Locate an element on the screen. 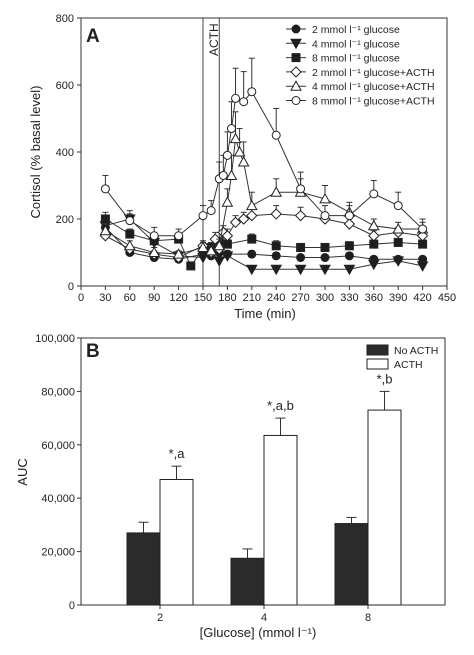 Image resolution: width=474 pixels, height=655 pixels. x-tick-label: 420 is located at coordinates (422, 298).